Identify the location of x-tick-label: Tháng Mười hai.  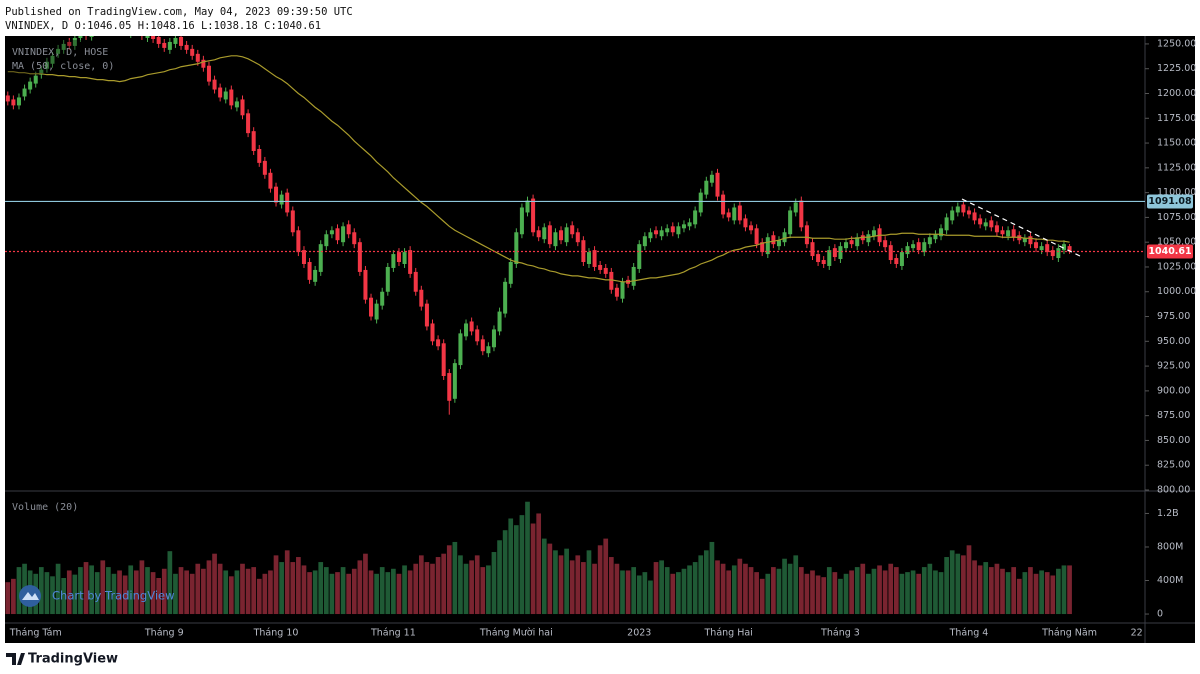
(516, 633).